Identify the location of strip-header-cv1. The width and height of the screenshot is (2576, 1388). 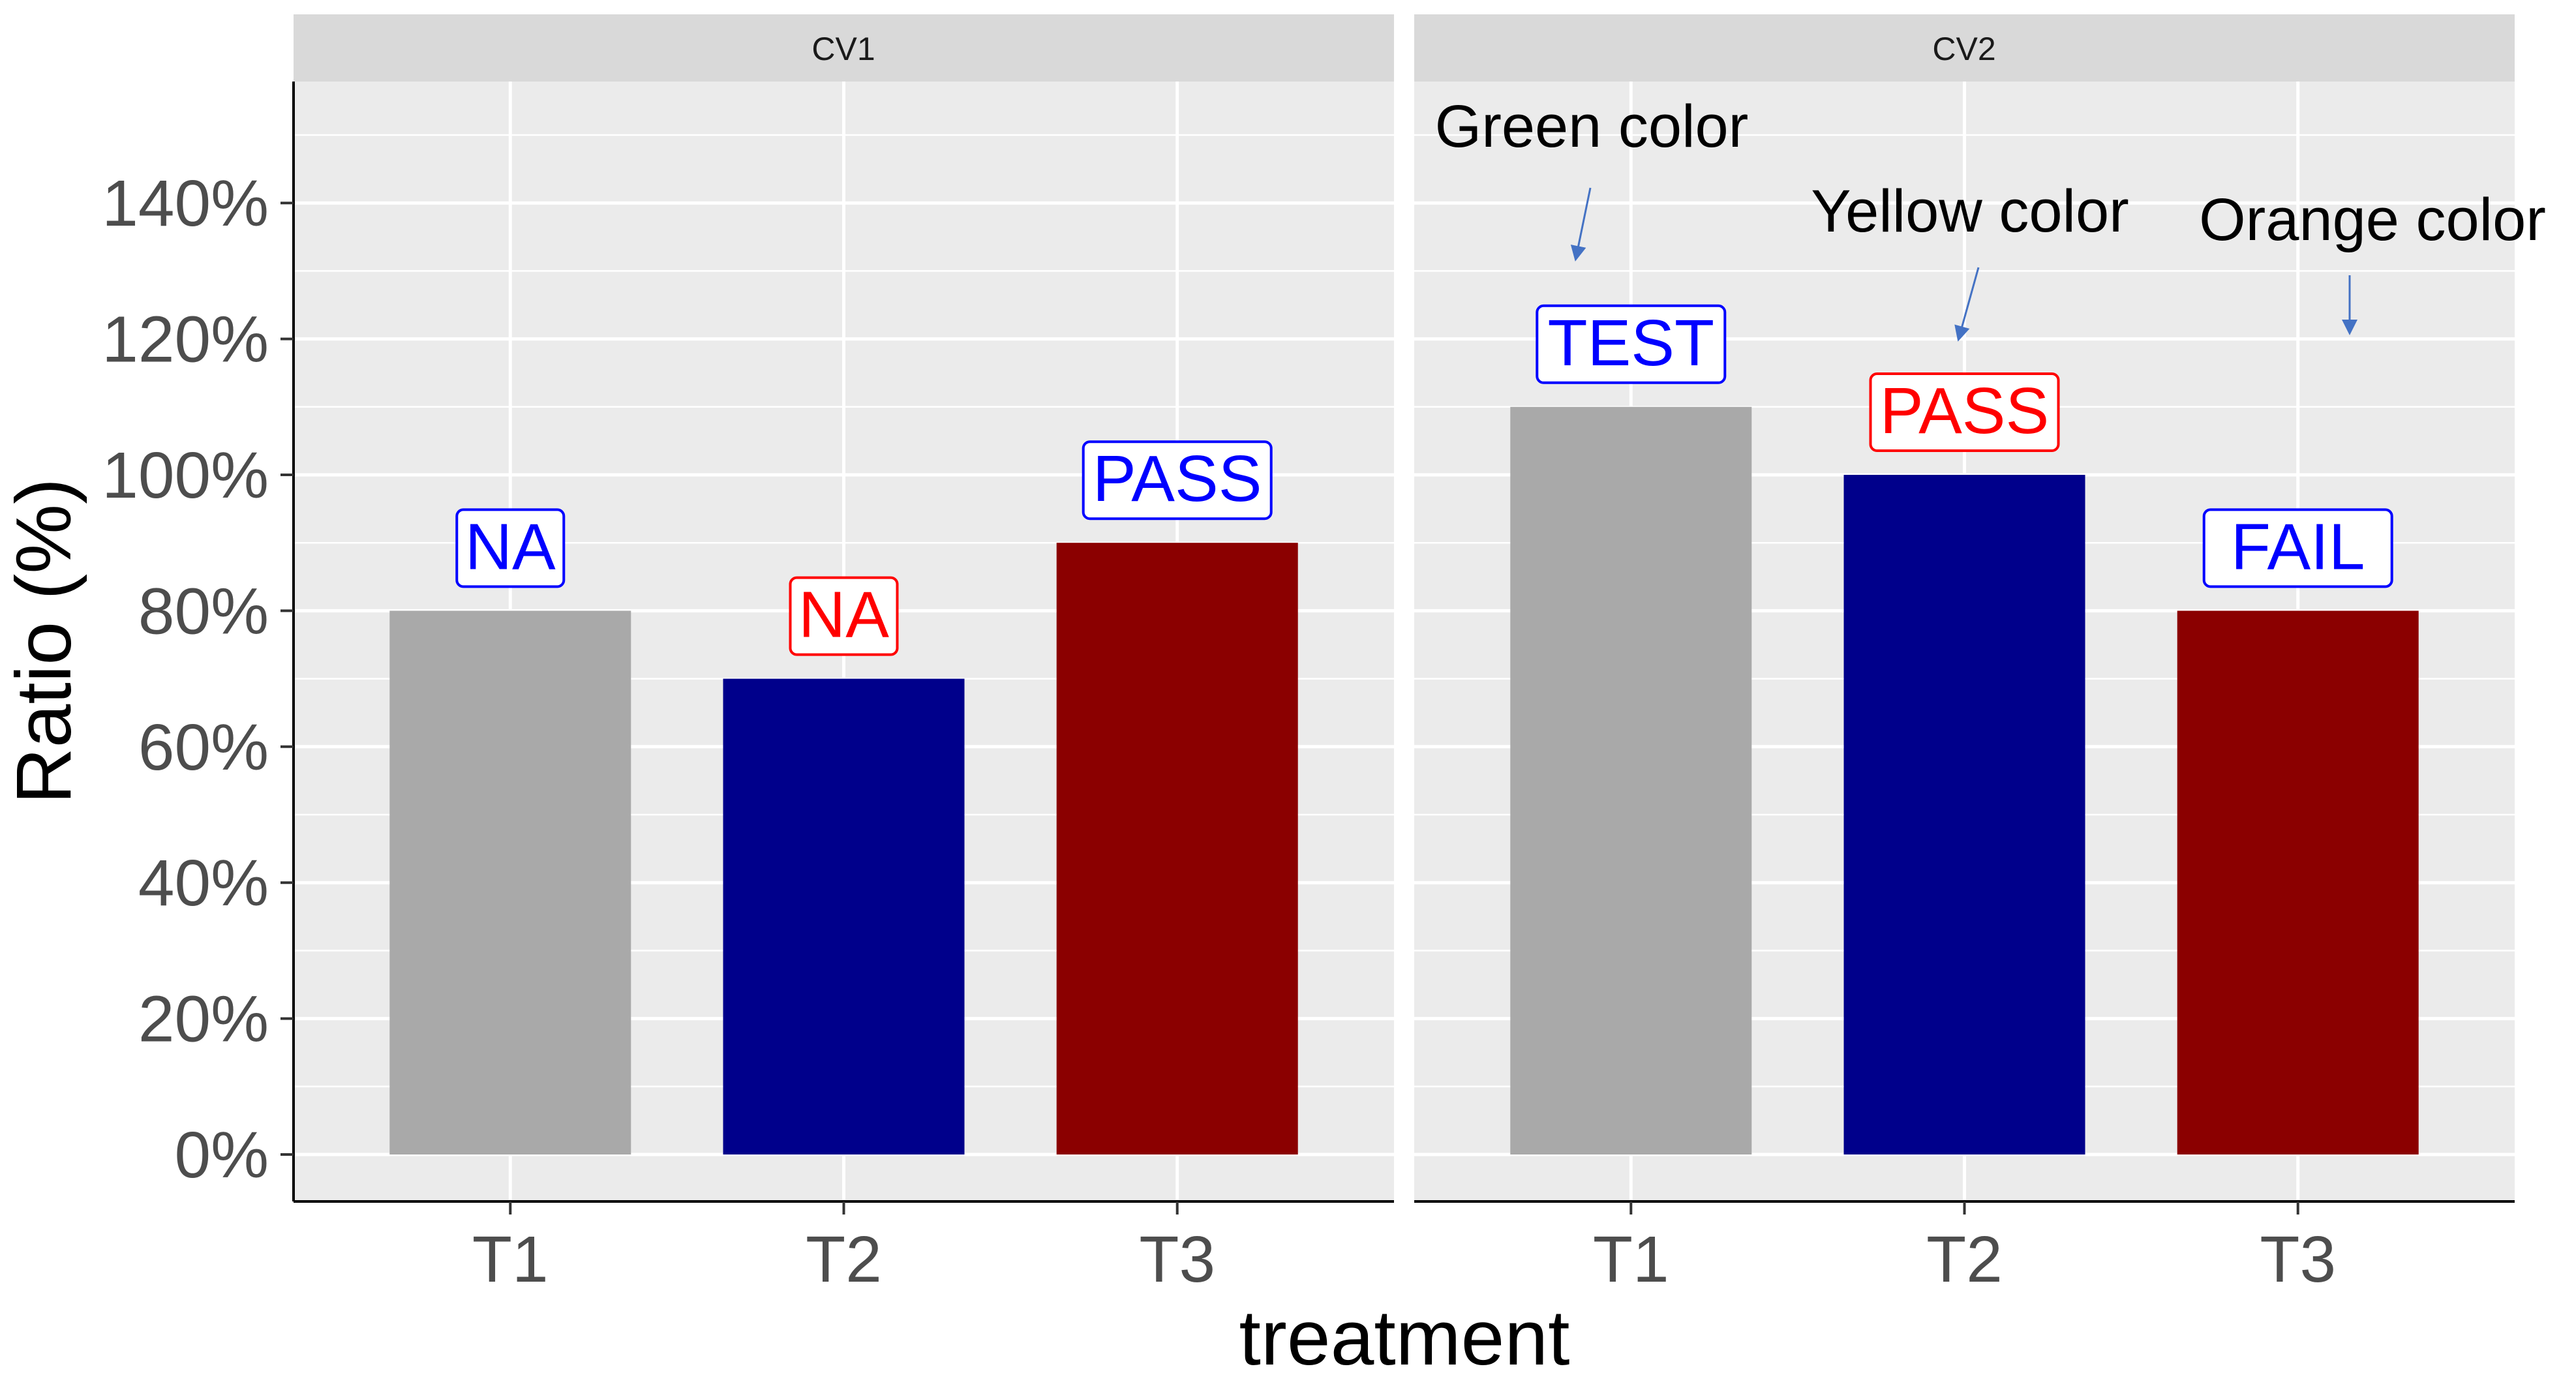
(844, 48).